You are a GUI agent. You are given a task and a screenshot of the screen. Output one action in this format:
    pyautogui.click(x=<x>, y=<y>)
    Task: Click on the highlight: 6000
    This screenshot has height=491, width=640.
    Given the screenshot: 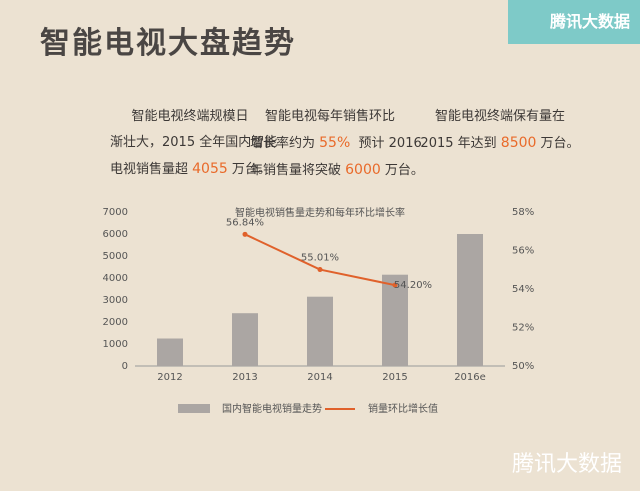 What is the action you would take?
    pyautogui.click(x=363, y=170)
    